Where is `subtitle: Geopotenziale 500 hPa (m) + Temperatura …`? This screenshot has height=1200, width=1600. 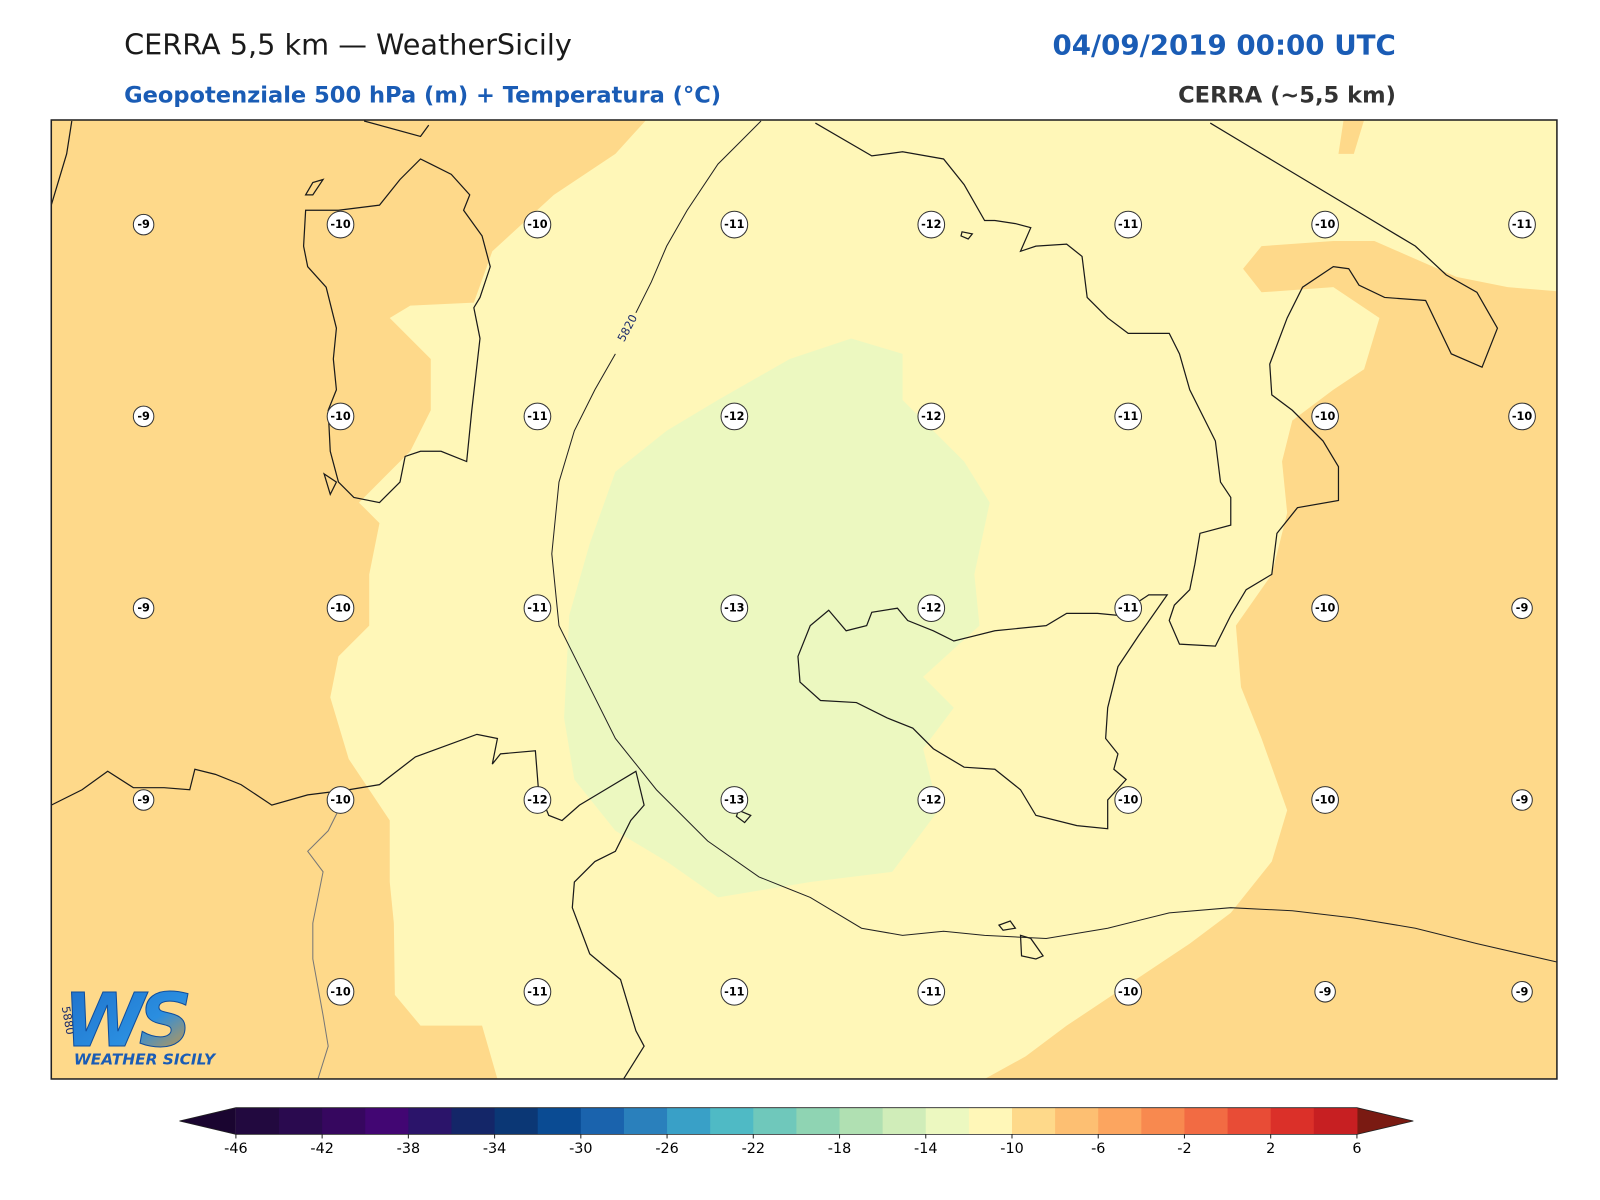 subtitle: Geopotenziale 500 hPa (m) + Temperatura … is located at coordinates (422, 96).